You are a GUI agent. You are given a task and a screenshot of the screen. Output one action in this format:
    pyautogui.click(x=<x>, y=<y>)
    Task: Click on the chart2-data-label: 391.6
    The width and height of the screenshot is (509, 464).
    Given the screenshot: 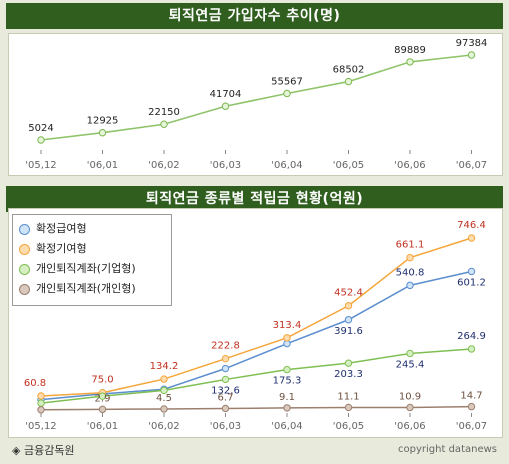 What is the action you would take?
    pyautogui.click(x=348, y=331)
    